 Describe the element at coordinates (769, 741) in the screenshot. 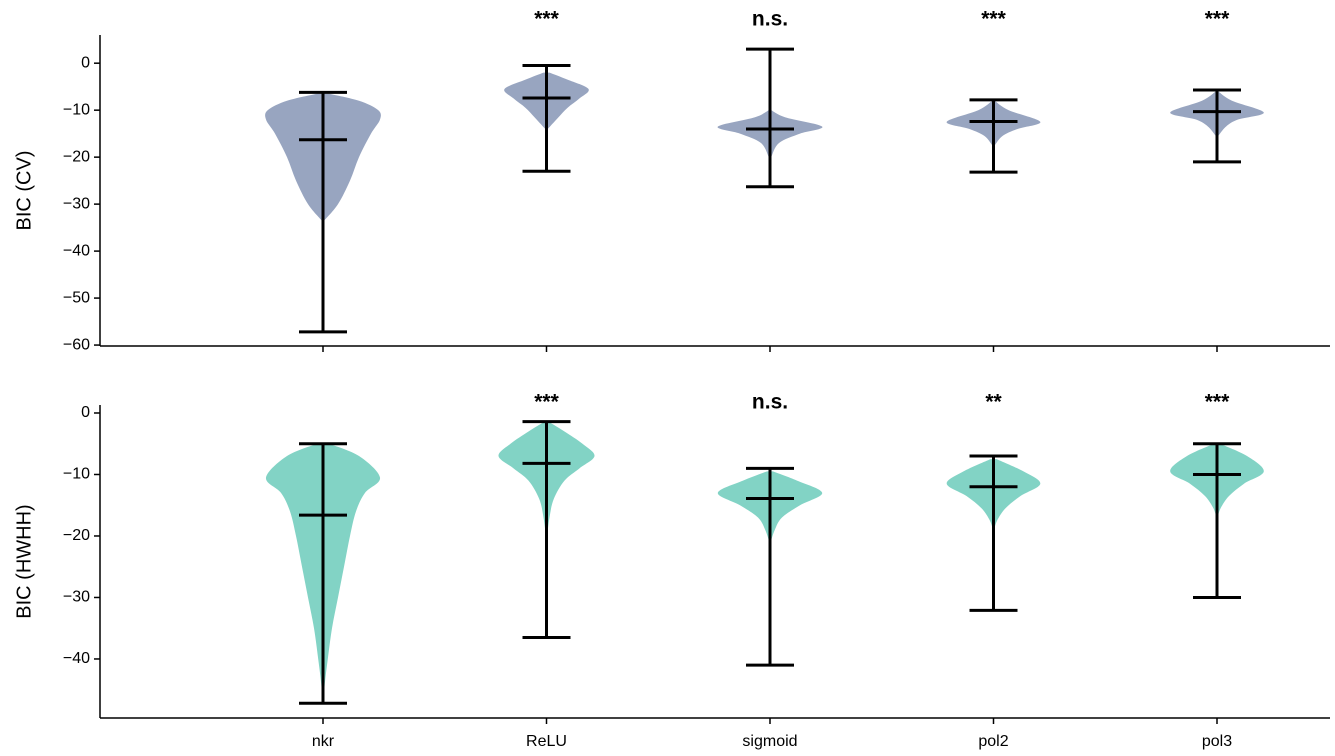

I see `x-tick-label: sigmoid` at that location.